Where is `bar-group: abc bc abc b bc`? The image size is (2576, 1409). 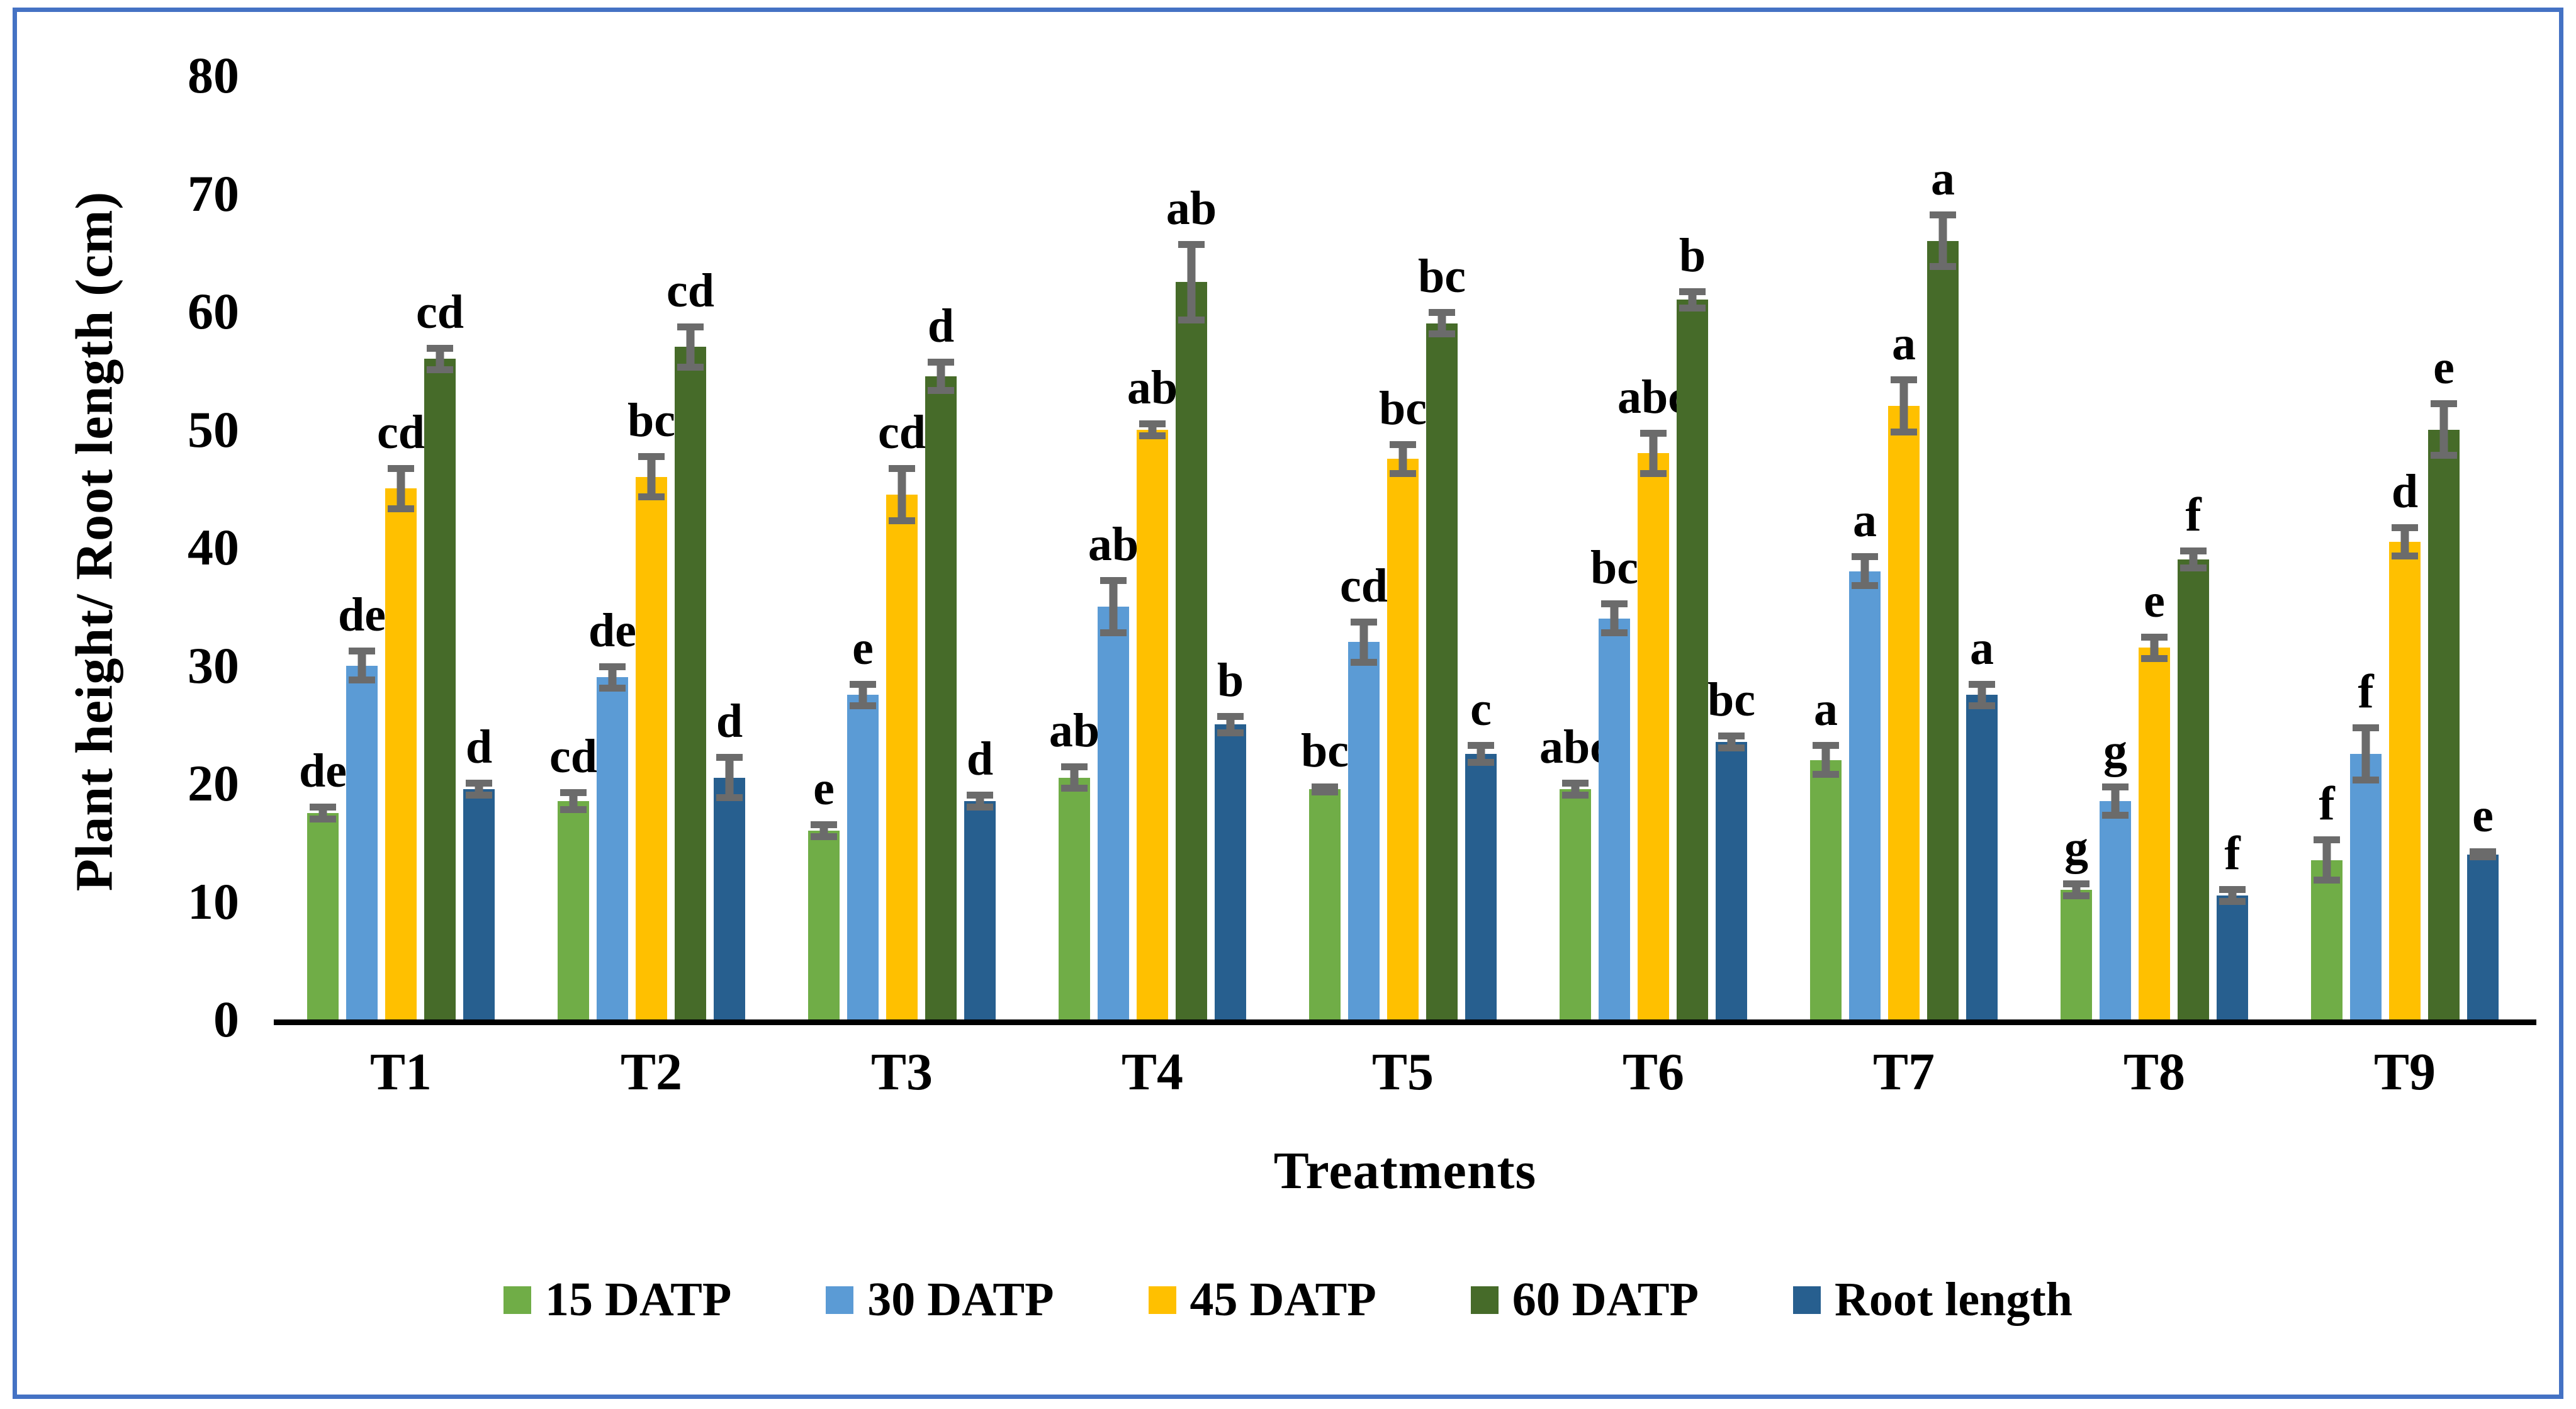 bar-group: abc bc abc b bc is located at coordinates (1647, 547).